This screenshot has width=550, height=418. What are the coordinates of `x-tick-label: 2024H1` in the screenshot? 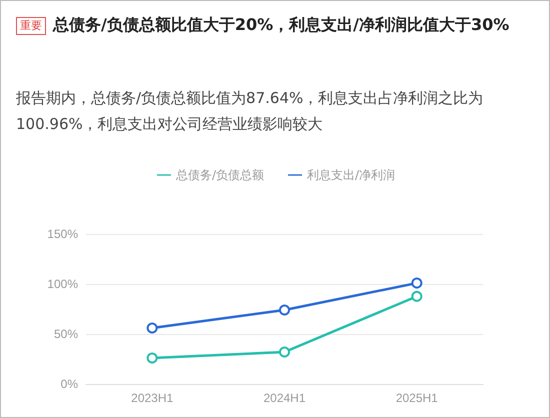 It's located at (284, 398).